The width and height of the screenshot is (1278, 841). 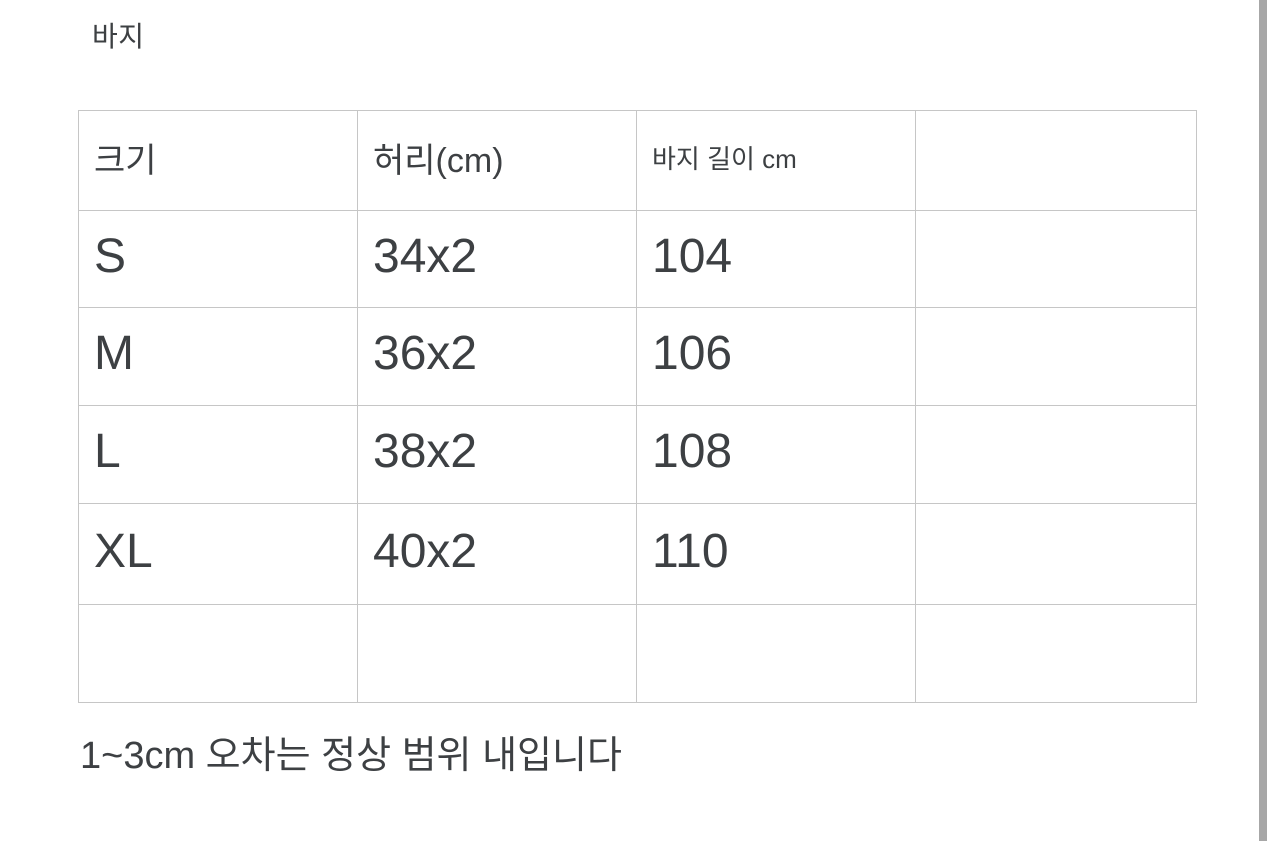 What do you see at coordinates (497, 454) in the screenshot?
I see `waist-cell: 38x2` at bounding box center [497, 454].